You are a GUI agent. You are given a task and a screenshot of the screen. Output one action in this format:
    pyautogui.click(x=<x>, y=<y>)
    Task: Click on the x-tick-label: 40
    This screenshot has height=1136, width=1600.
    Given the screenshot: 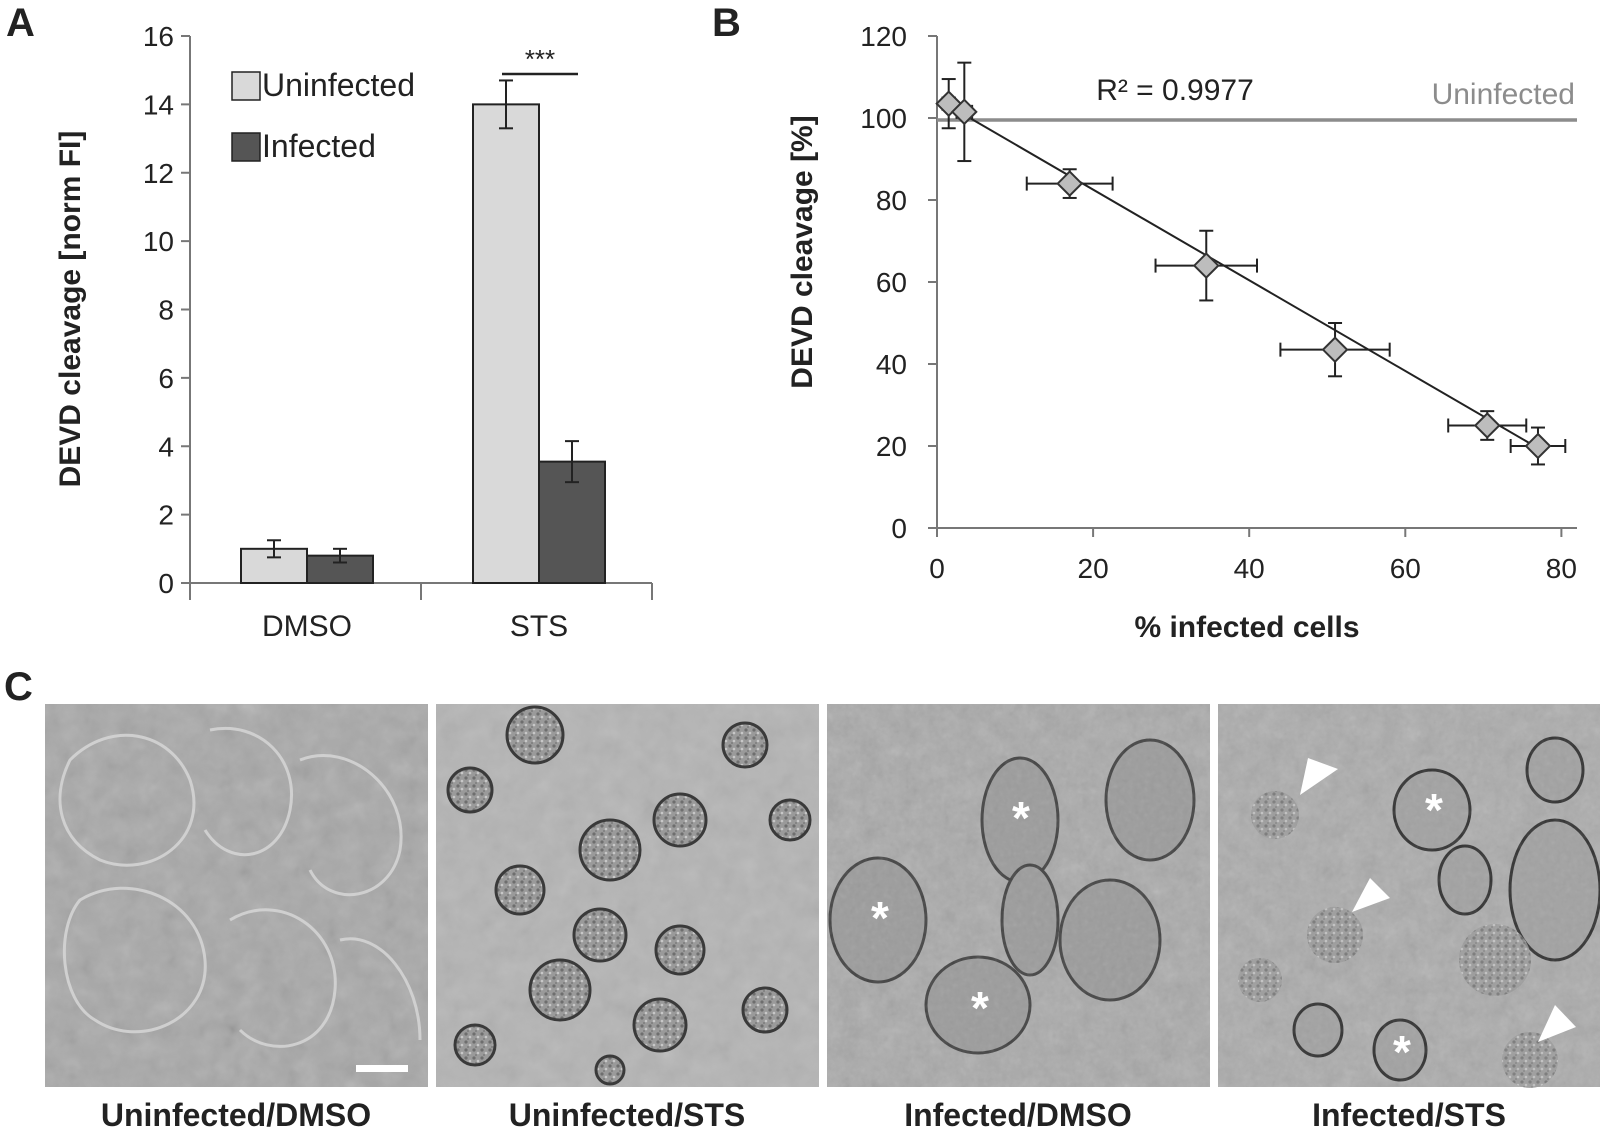 What is the action you would take?
    pyautogui.click(x=1249, y=568)
    